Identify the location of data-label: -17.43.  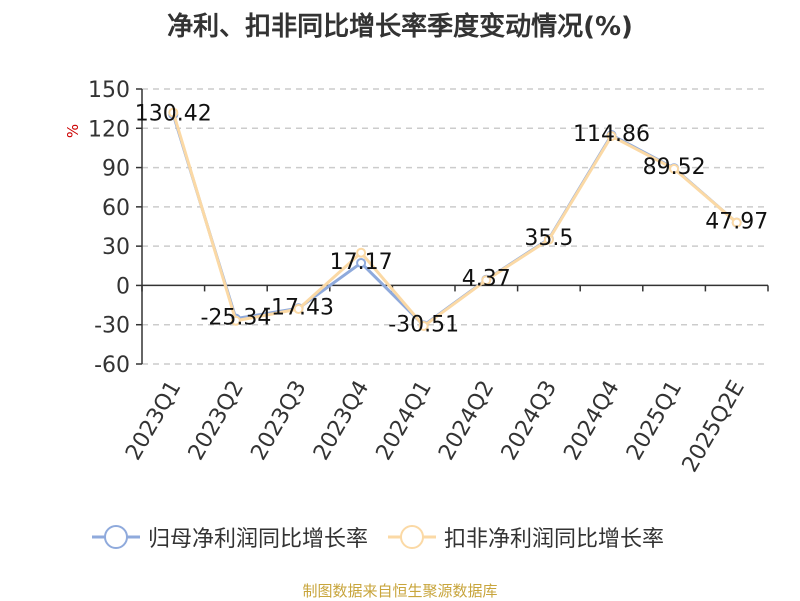
(298, 307).